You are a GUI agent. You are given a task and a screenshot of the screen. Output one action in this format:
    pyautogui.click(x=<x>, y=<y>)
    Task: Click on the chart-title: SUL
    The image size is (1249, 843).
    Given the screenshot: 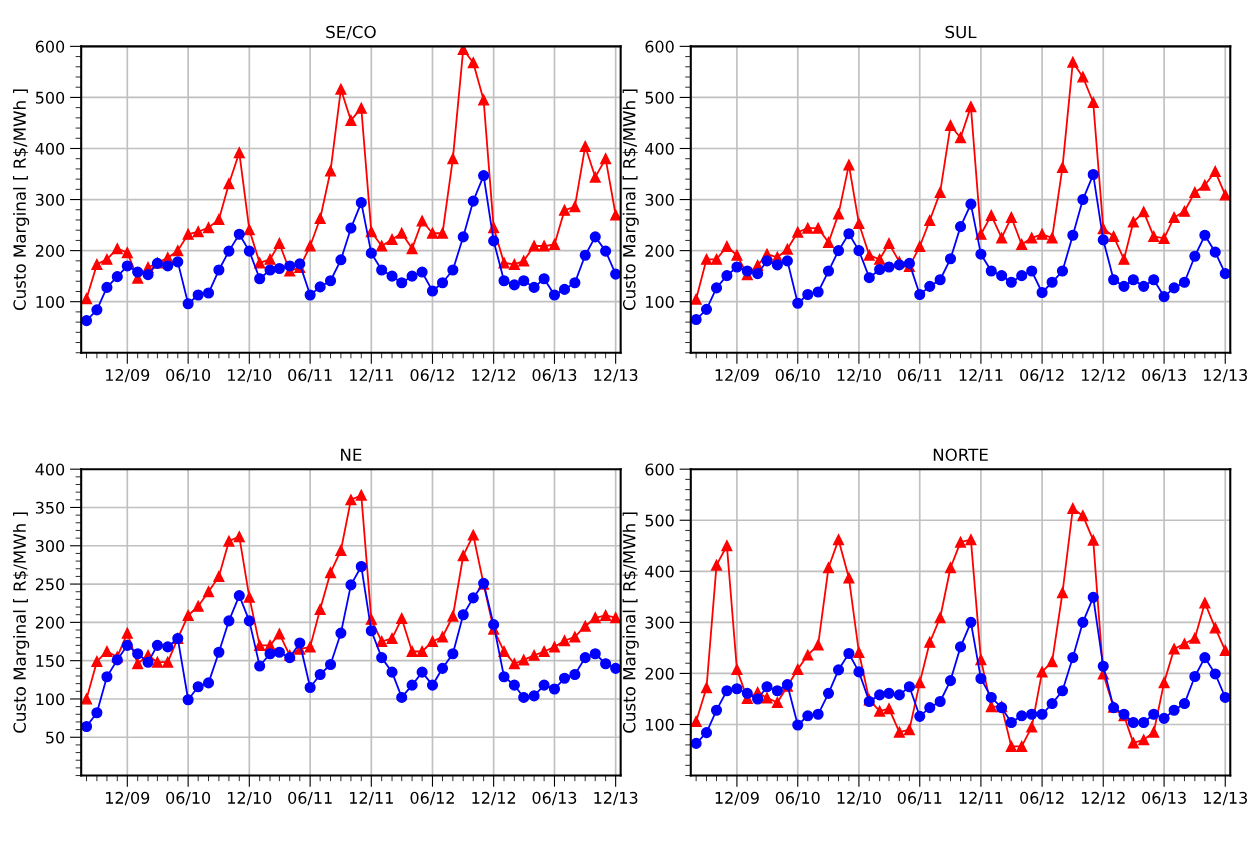 What is the action you would take?
    pyautogui.click(x=961, y=32)
    